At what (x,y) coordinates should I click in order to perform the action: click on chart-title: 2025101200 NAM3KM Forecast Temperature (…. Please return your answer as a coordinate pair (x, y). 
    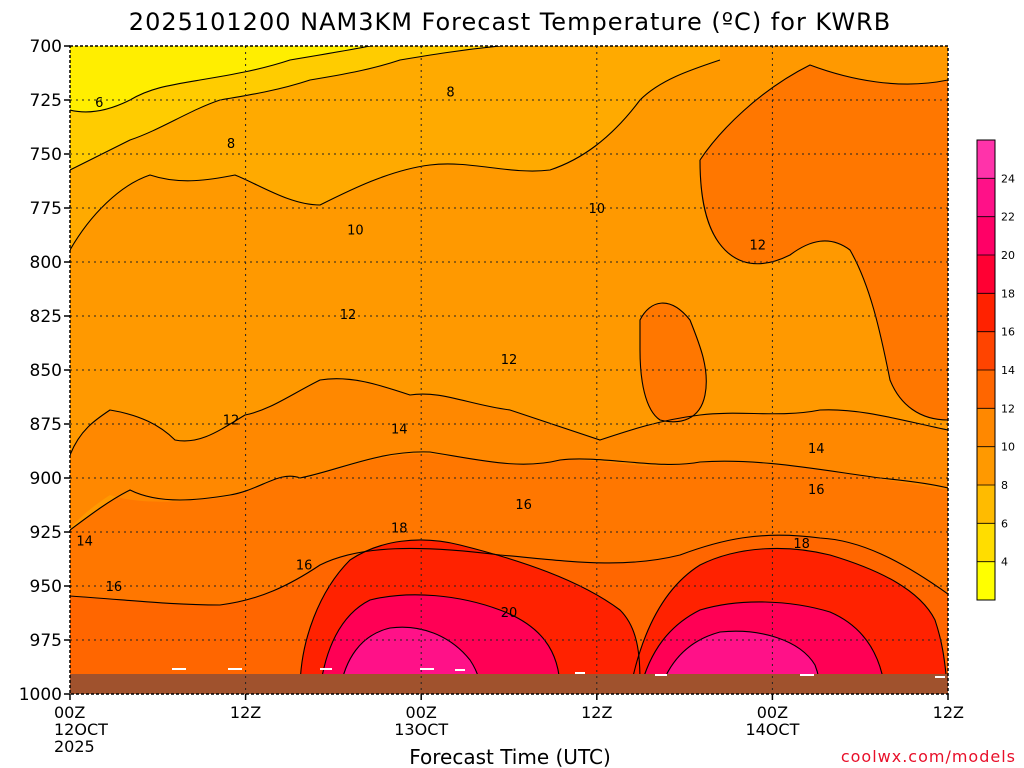
    Looking at the image, I should click on (510, 22).